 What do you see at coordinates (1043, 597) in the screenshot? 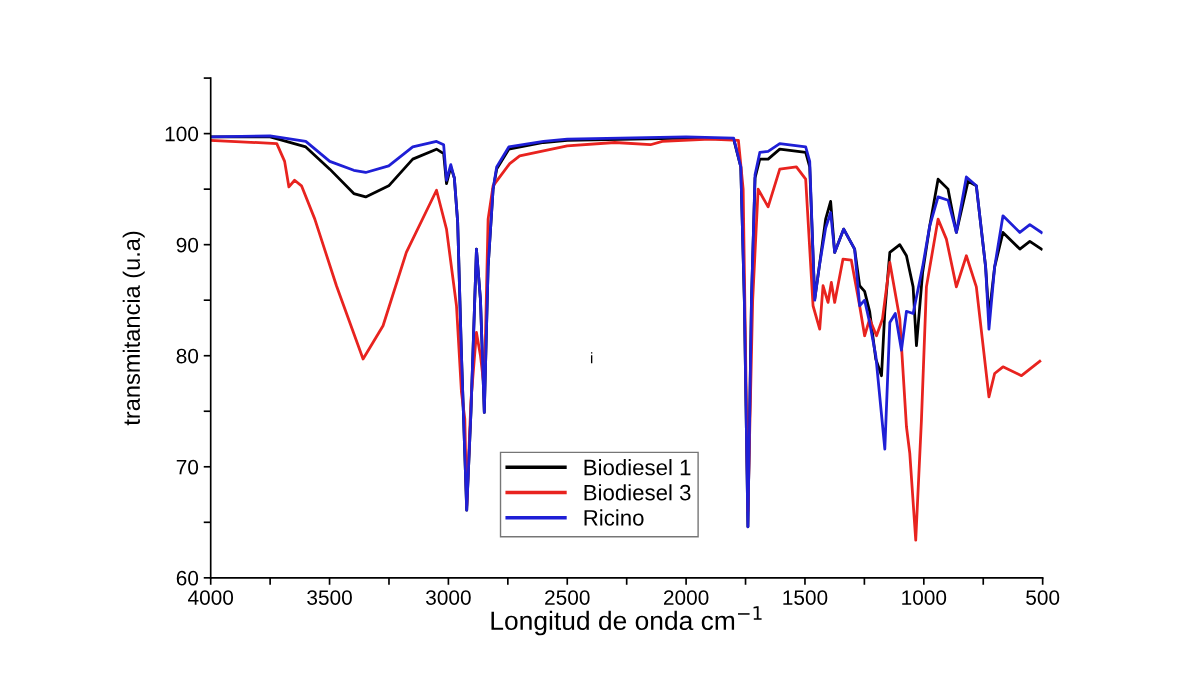
I see `x-tick-label: 500` at bounding box center [1043, 597].